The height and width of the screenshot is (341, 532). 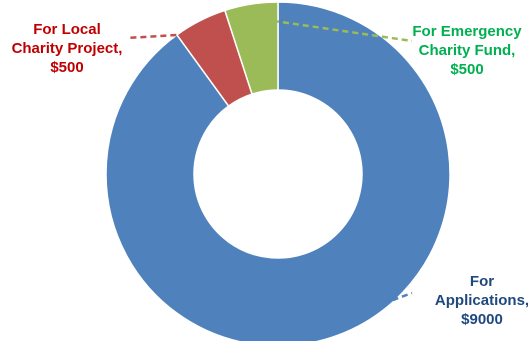 What do you see at coordinates (166, 35) in the screenshot?
I see `leader-line-for-local-charity-project` at bounding box center [166, 35].